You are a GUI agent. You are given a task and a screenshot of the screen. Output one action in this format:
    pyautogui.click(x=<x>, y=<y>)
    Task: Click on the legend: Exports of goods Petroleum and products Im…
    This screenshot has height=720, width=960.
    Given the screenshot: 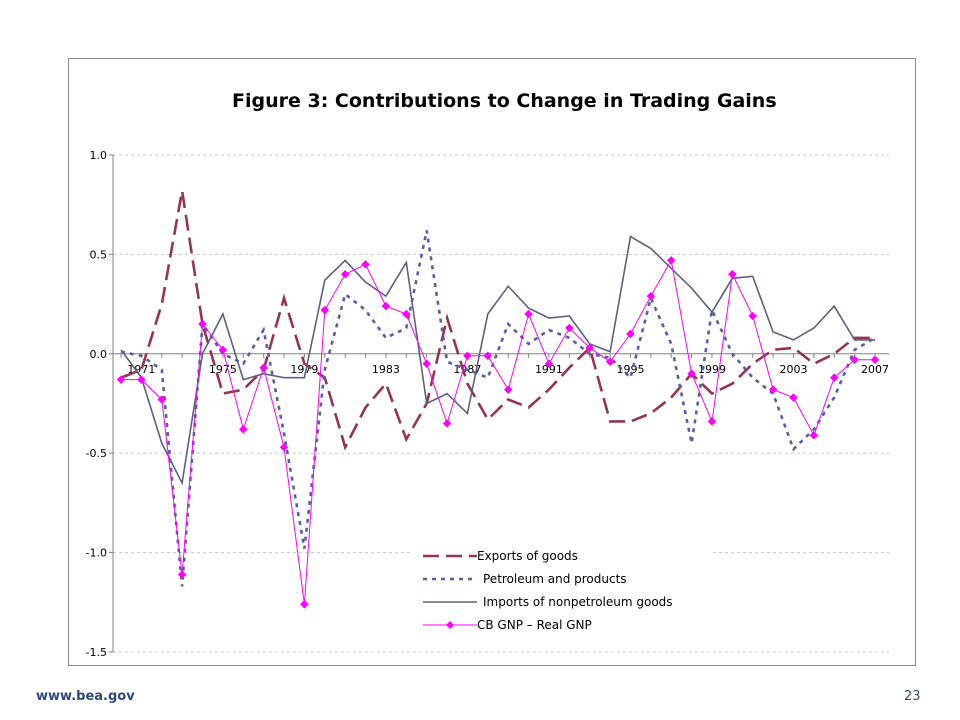 What is the action you would take?
    pyautogui.click(x=563, y=593)
    